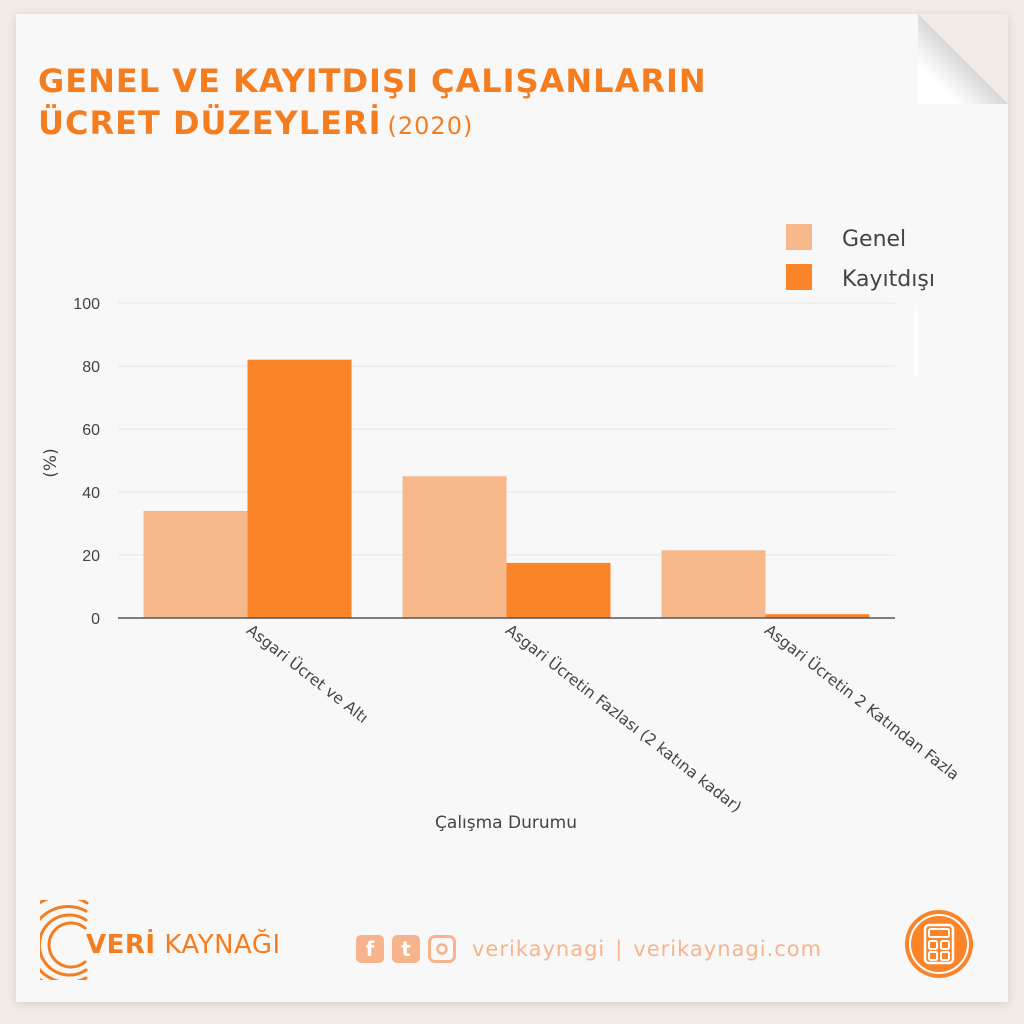 This screenshot has height=1024, width=1024. What do you see at coordinates (51, 462) in the screenshot?
I see `y-axis-title: (%)` at bounding box center [51, 462].